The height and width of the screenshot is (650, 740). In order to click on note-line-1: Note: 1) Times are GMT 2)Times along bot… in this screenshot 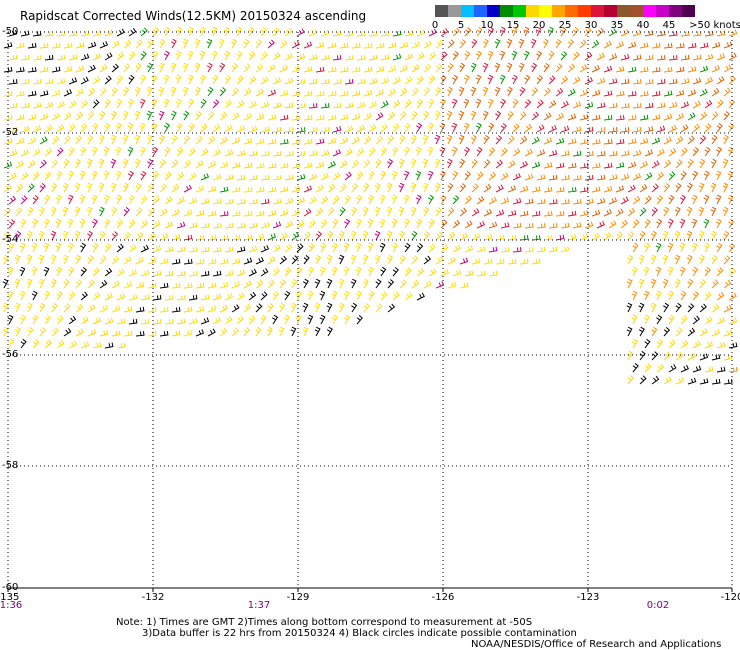, I will do `click(324, 622)`.